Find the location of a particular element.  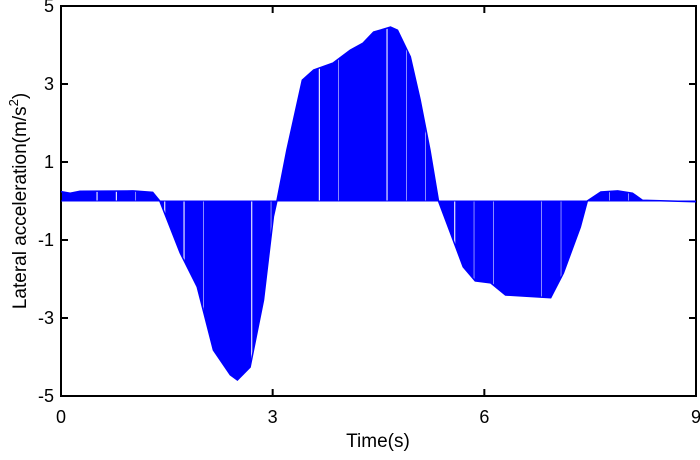

y-axis-title: Lateral acceleration(m/s2) is located at coordinates (18, 201).